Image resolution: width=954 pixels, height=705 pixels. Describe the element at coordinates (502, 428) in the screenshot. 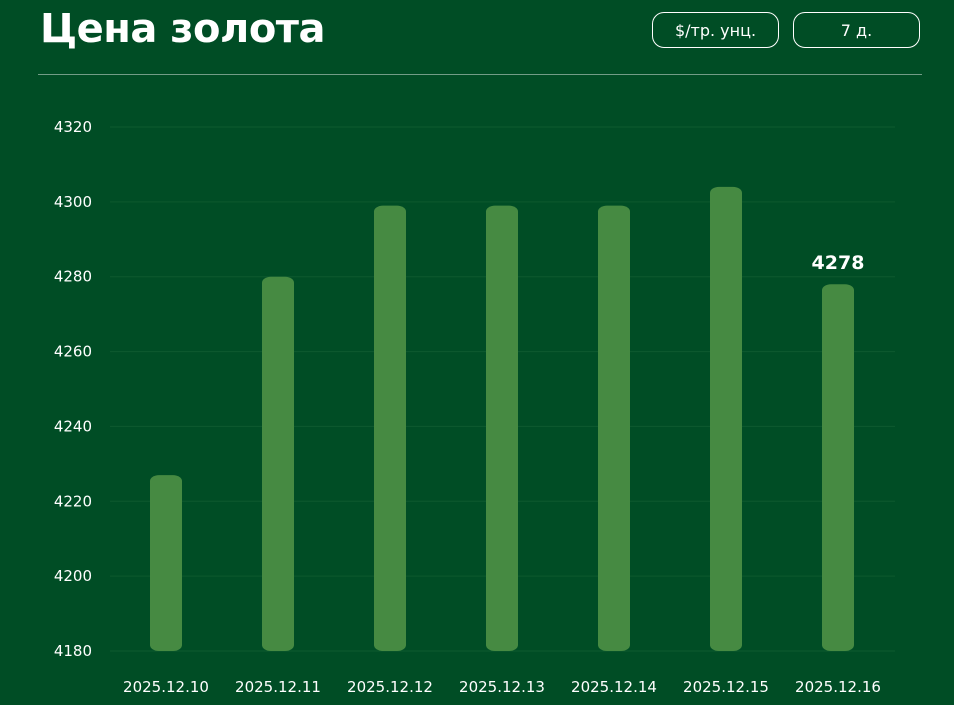

I see `bar-2025.12.13` at that location.